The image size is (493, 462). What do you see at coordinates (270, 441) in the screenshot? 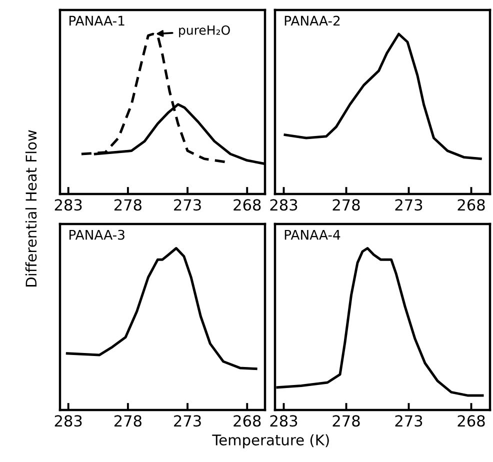
I see `x-axis-title: Temperature (K)` at bounding box center [270, 441].